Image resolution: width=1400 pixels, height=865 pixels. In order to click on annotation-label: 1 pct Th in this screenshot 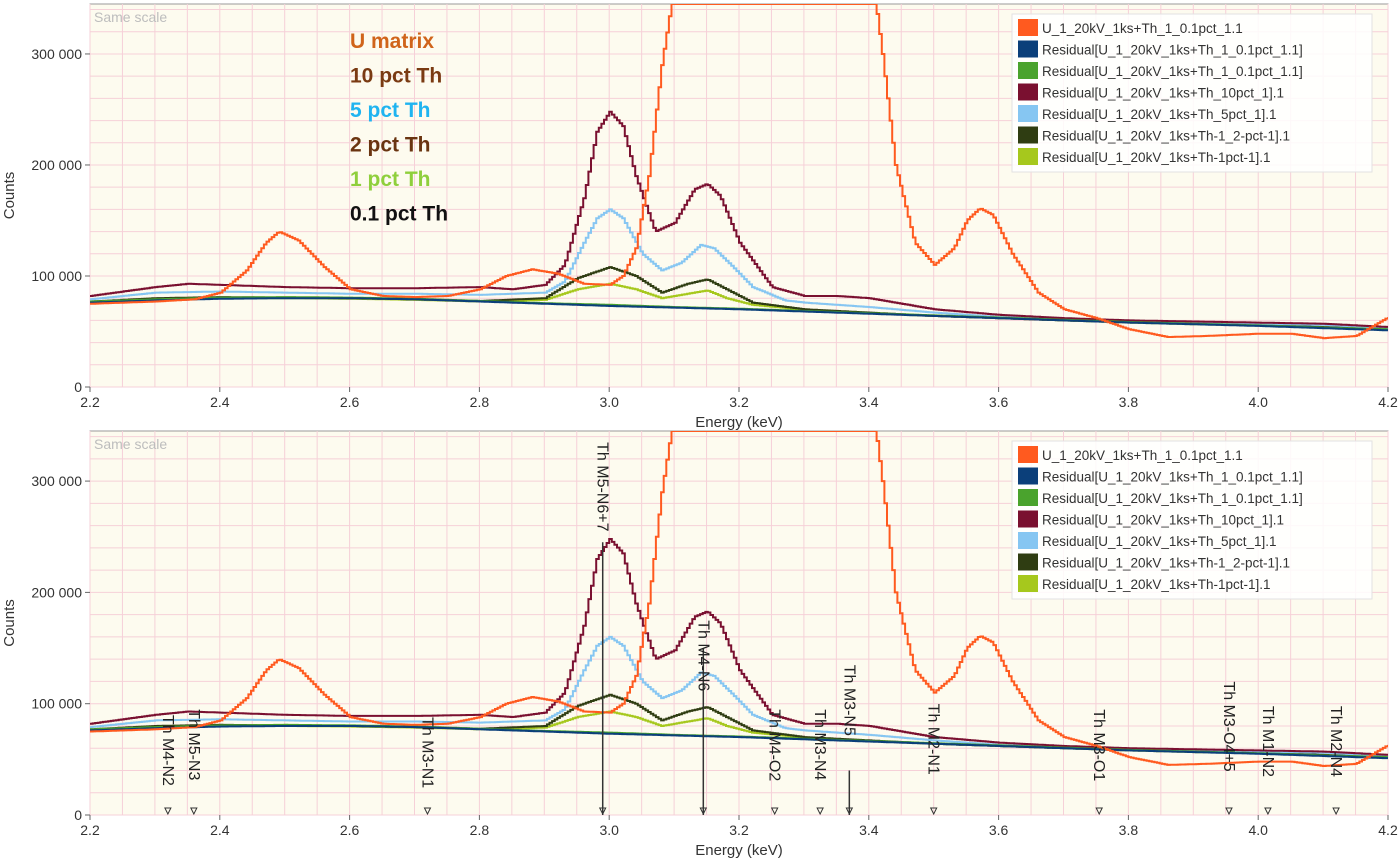, I will do `click(390, 179)`.